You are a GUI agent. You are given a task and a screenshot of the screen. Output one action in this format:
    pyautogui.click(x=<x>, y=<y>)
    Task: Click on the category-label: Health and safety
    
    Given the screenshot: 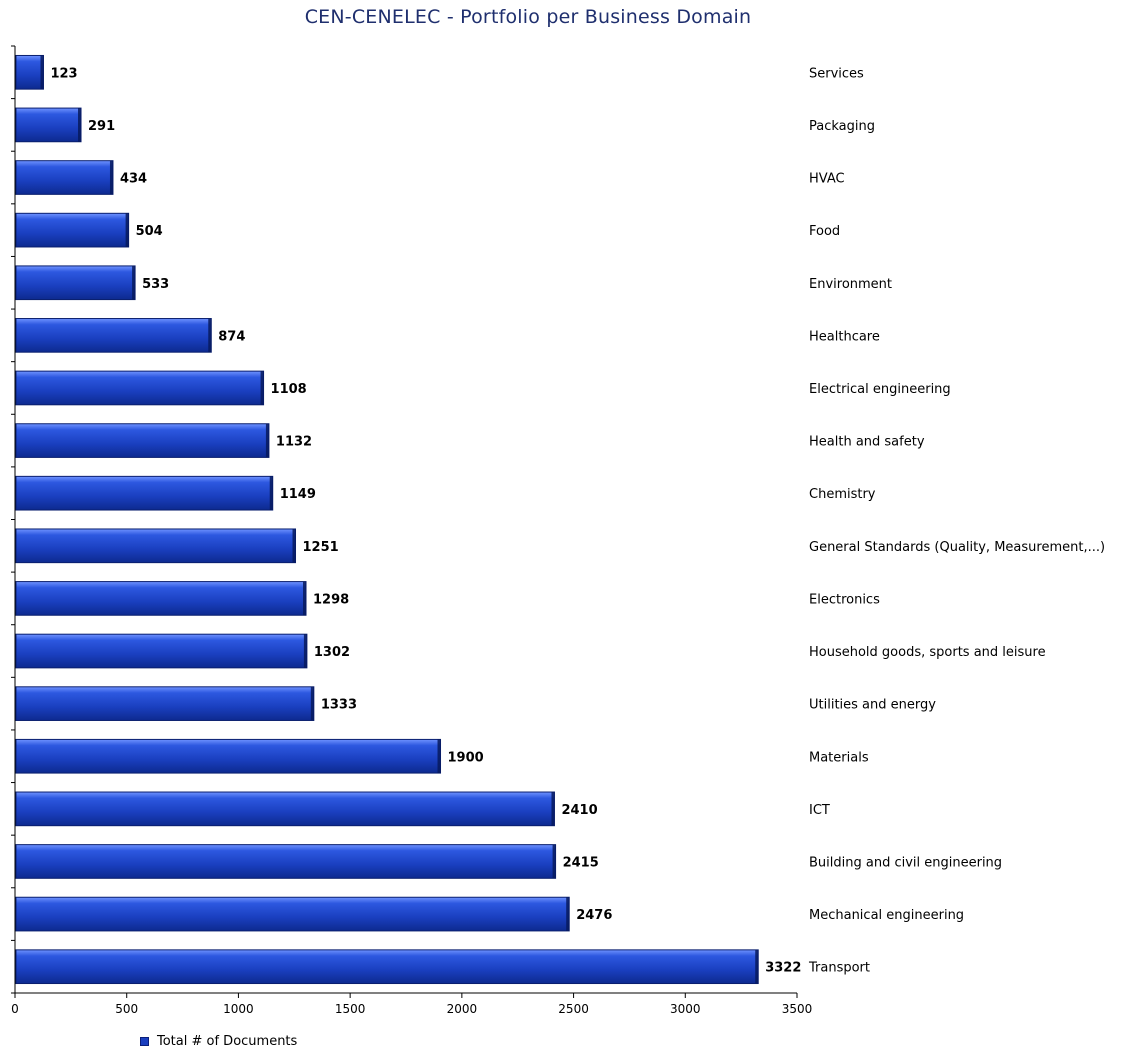 What is the action you would take?
    pyautogui.click(x=867, y=442)
    